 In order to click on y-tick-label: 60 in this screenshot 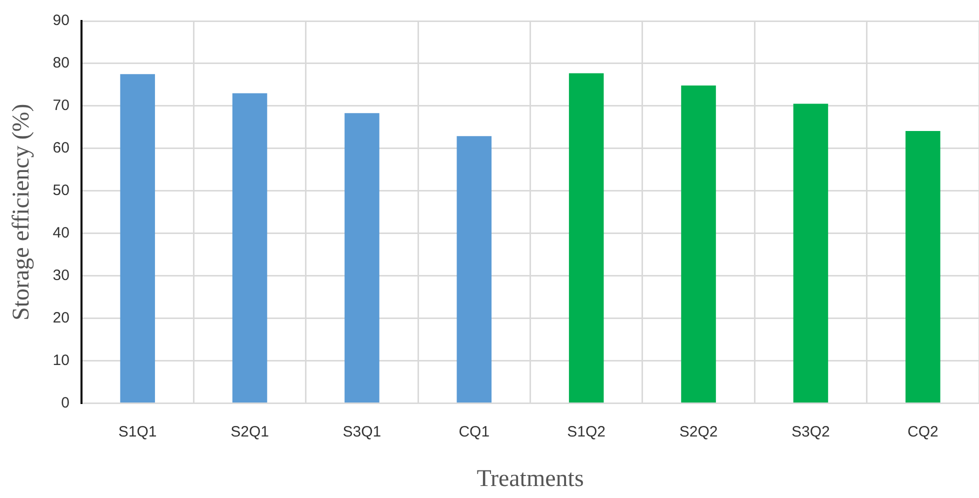, I will do `click(61, 148)`.